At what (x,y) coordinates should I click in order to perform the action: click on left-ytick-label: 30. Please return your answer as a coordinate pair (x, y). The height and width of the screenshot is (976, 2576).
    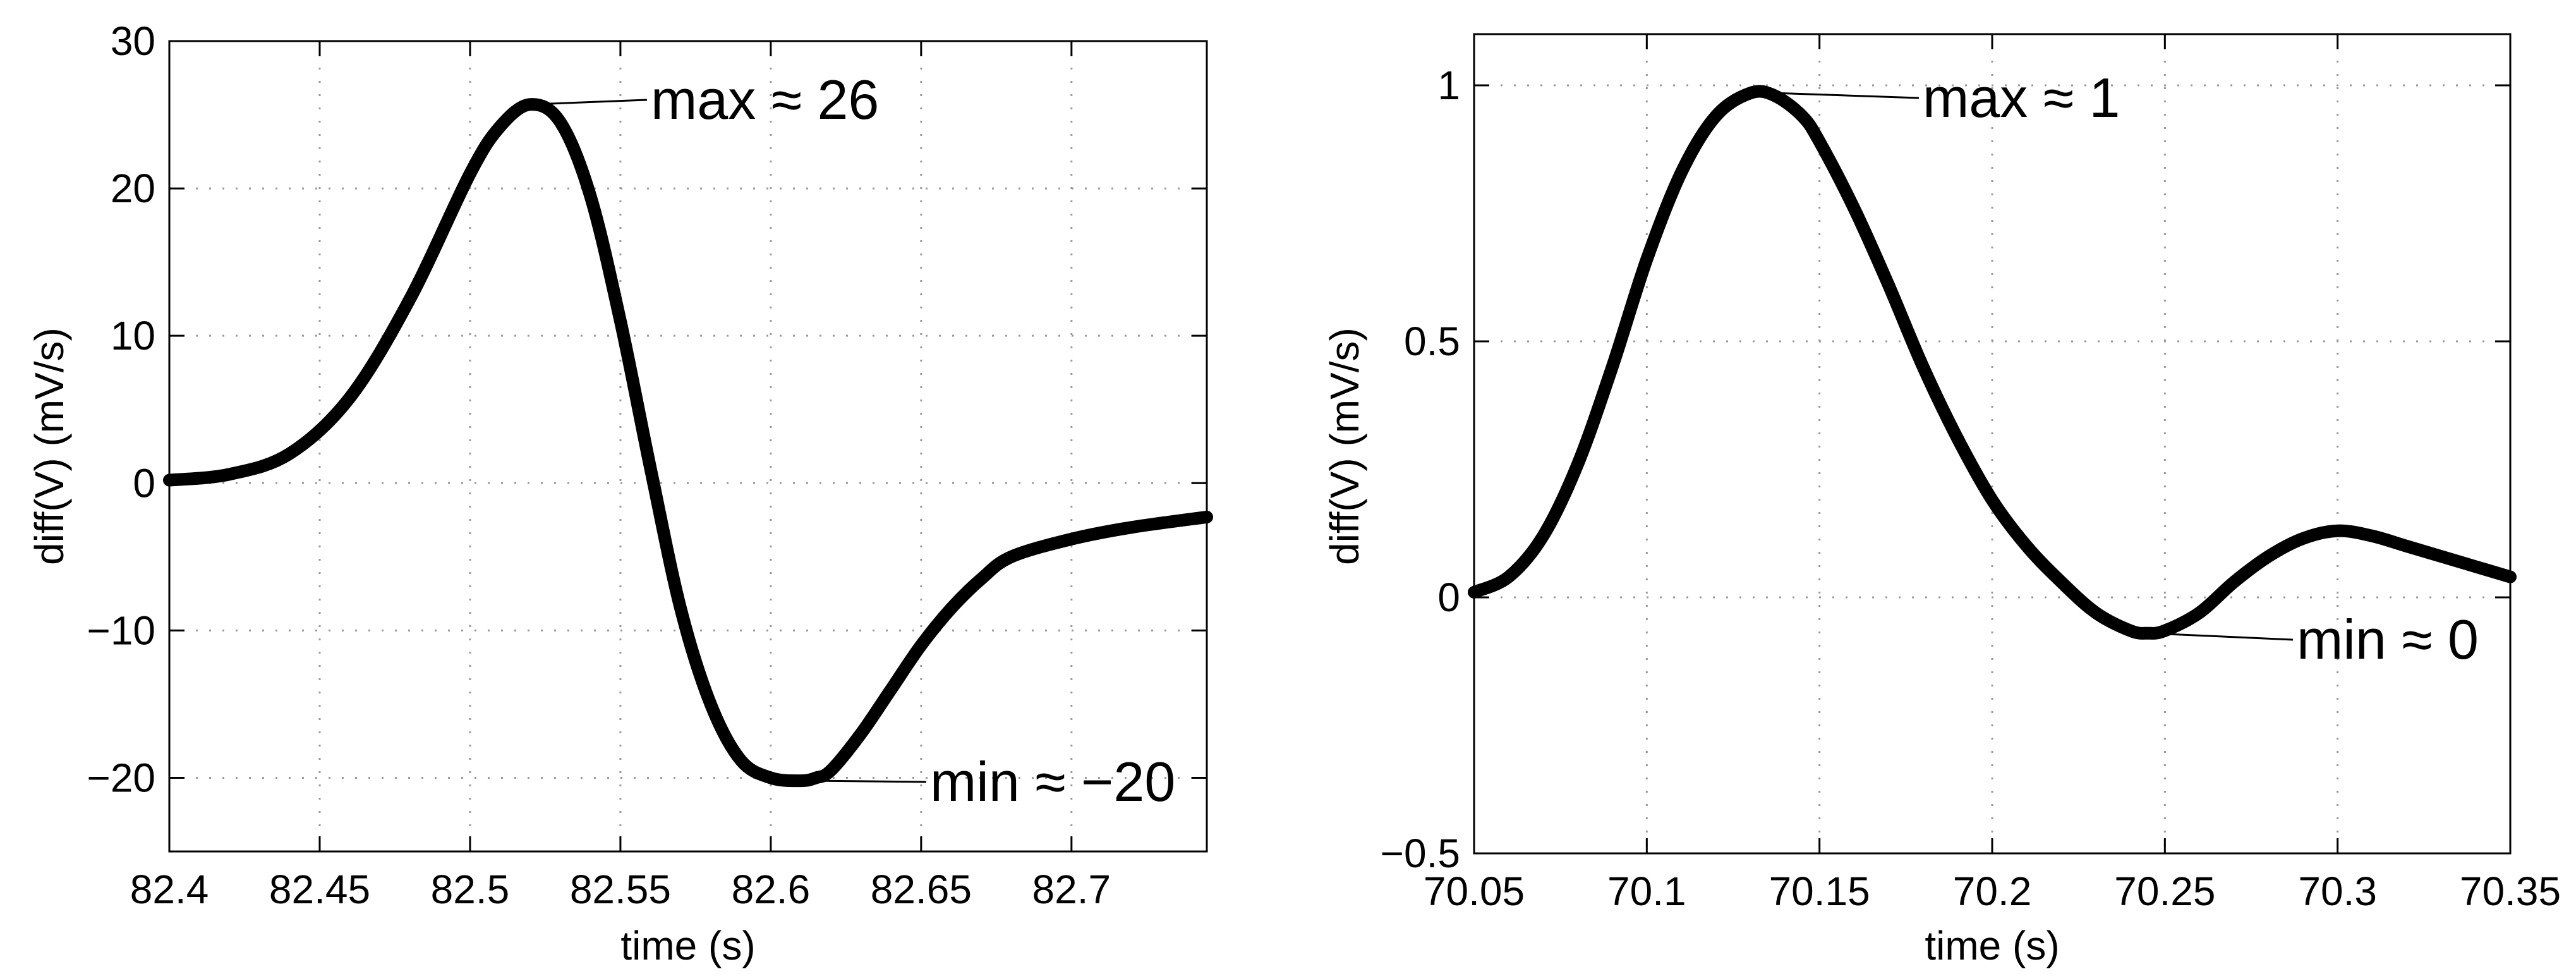
    Looking at the image, I should click on (133, 41).